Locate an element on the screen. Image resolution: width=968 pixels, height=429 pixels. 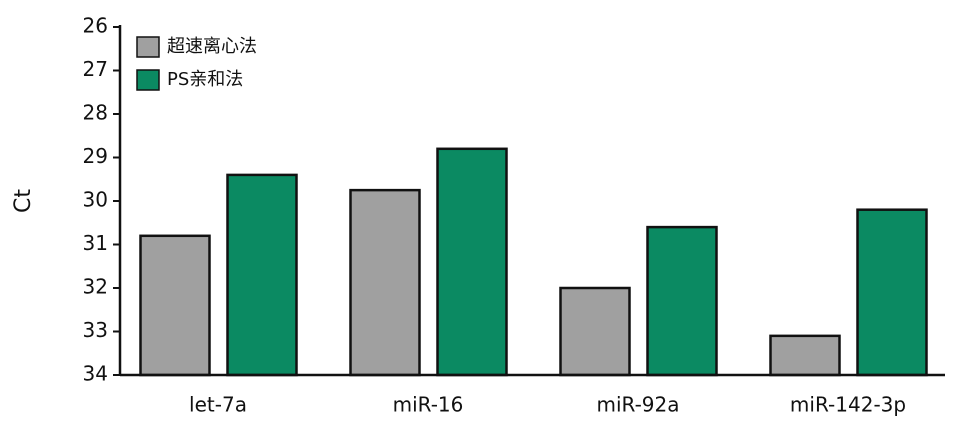
y-tick-label: 34 is located at coordinates (95, 374).